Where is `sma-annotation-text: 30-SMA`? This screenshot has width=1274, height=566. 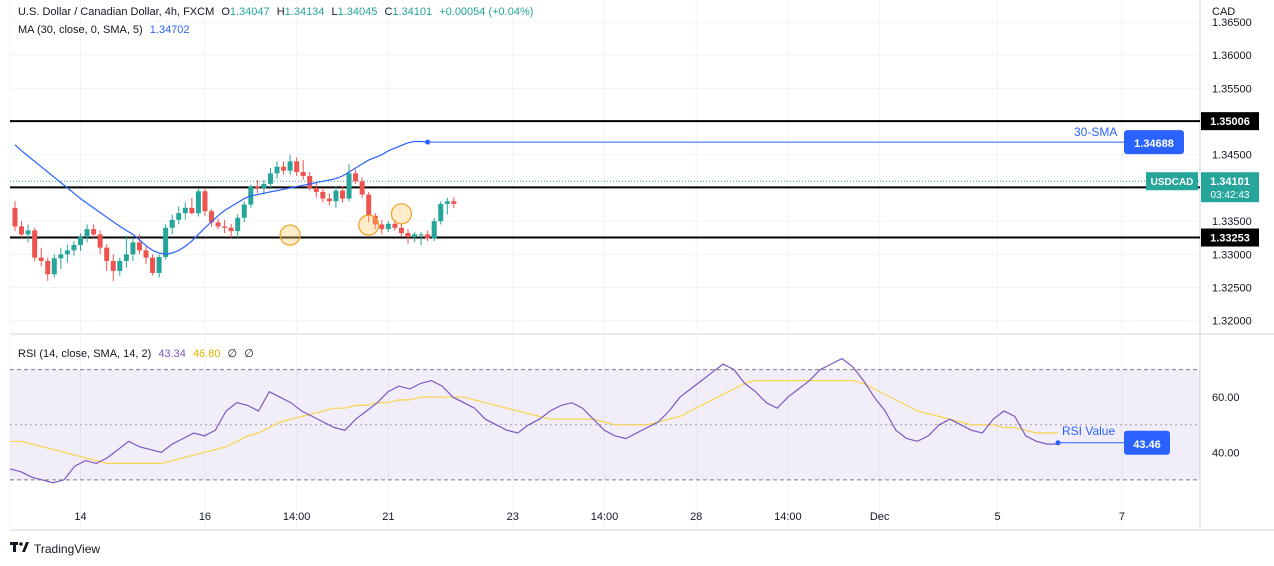 sma-annotation-text: 30-SMA is located at coordinates (1095, 132).